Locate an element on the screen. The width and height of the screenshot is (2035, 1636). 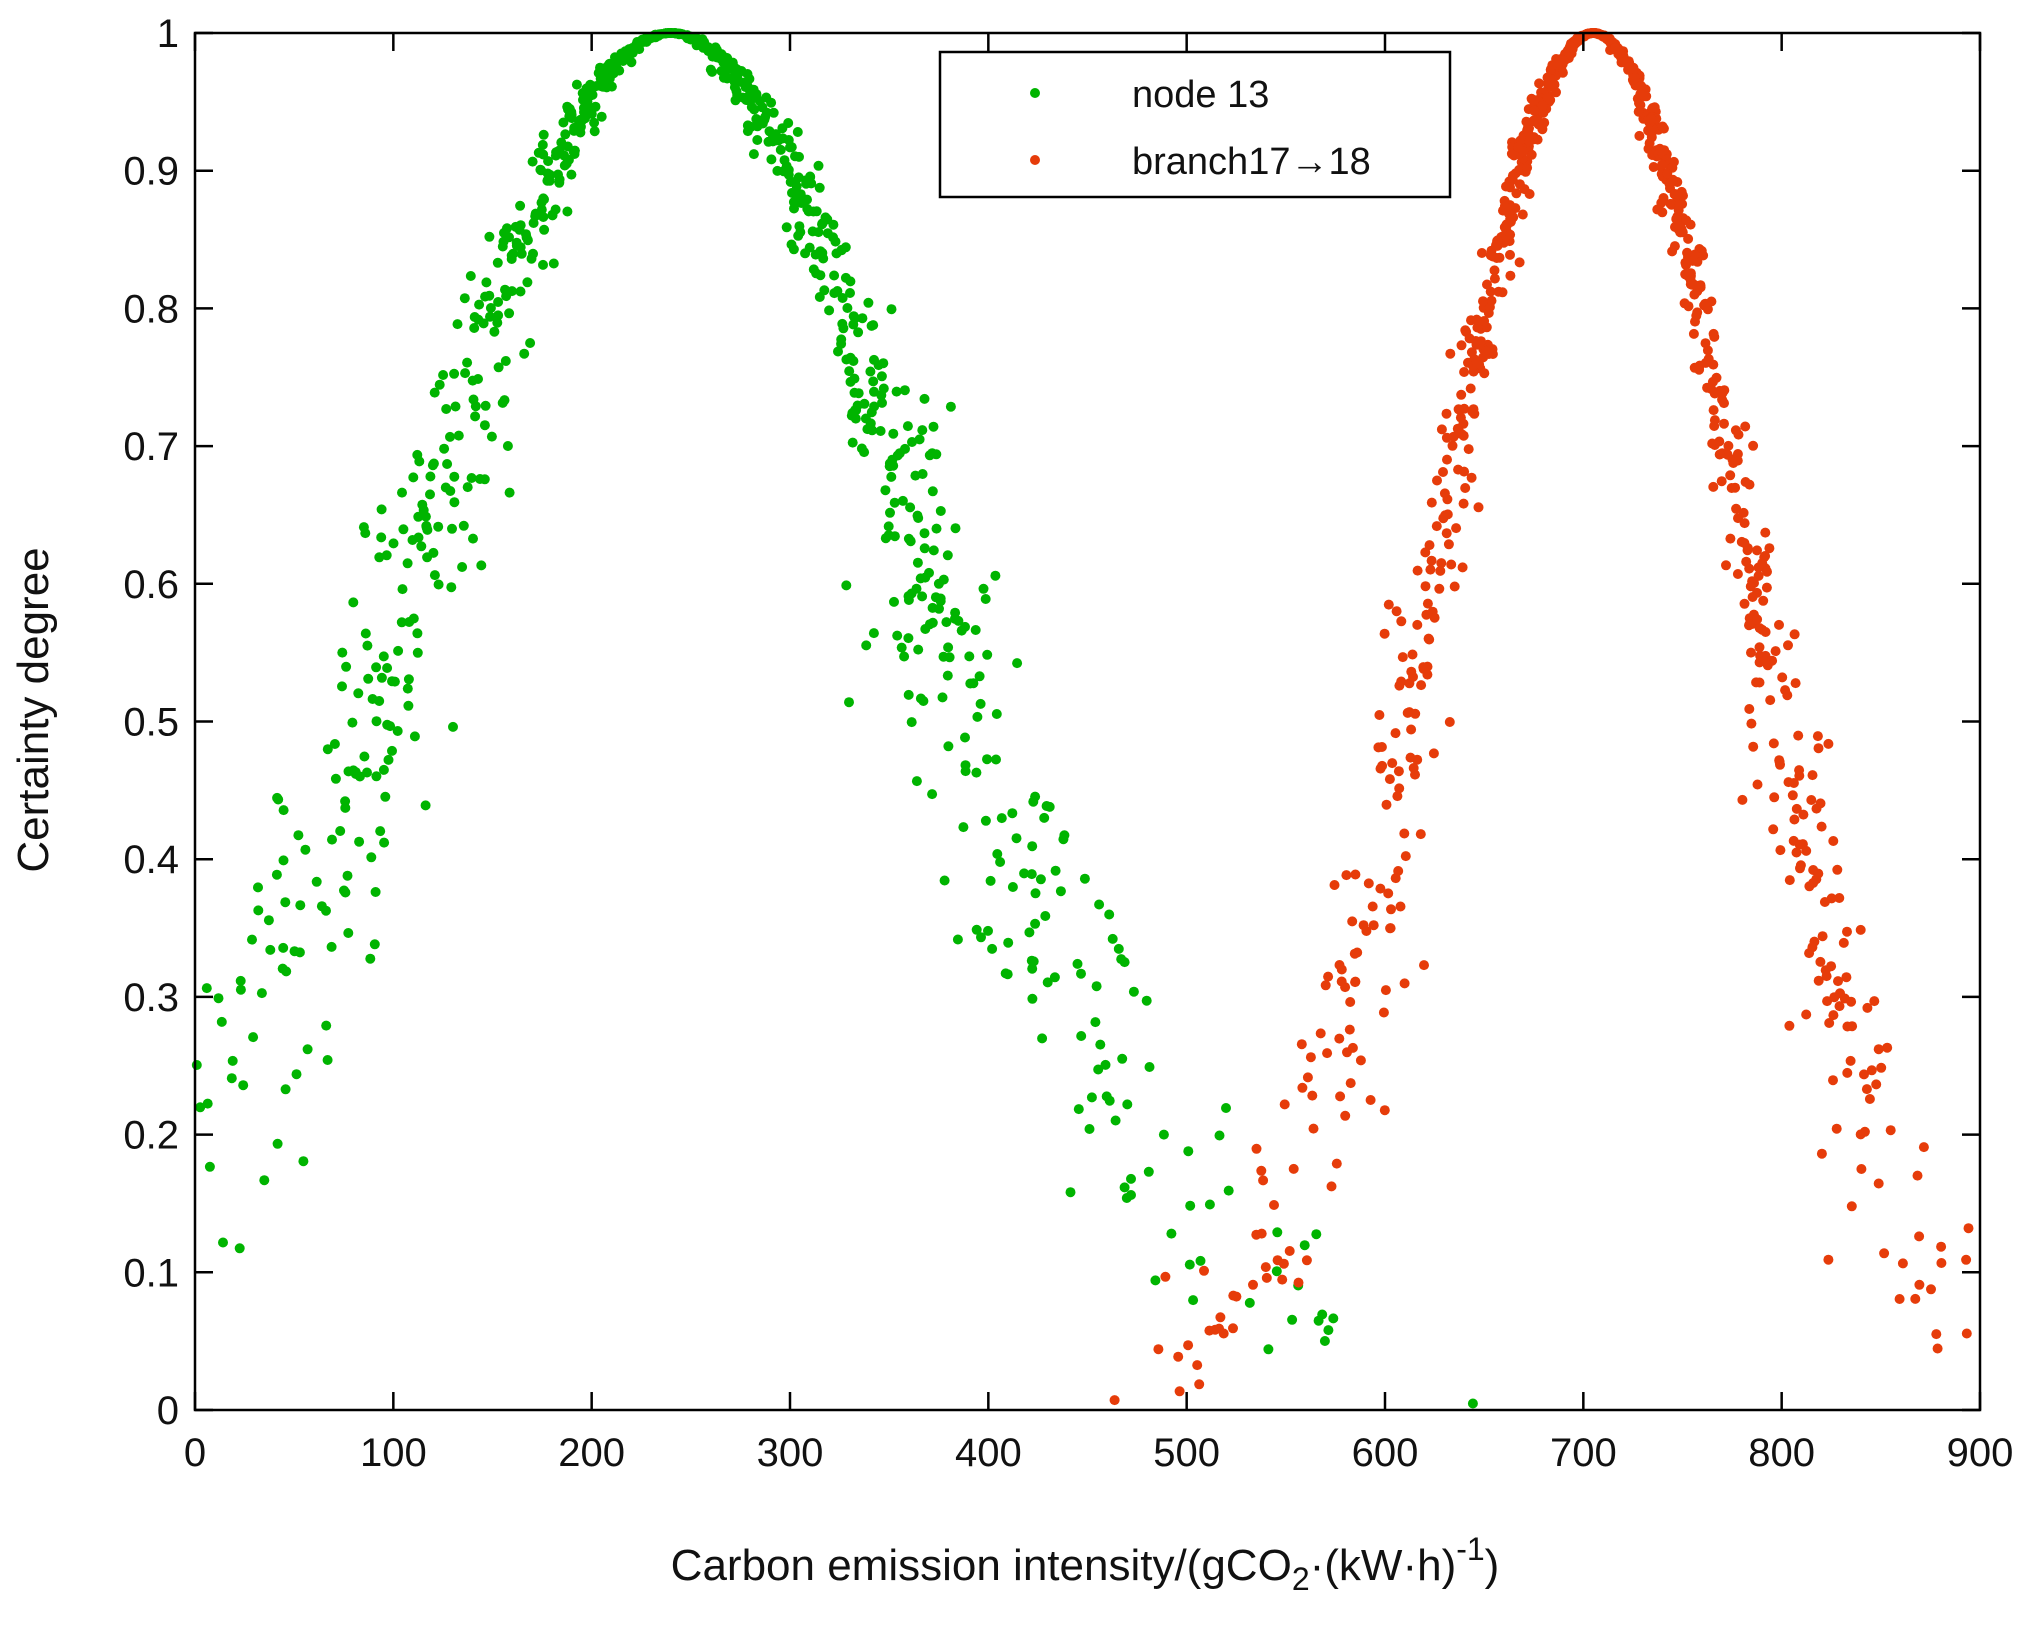
y-tick-label: 0.4 is located at coordinates (151, 860).